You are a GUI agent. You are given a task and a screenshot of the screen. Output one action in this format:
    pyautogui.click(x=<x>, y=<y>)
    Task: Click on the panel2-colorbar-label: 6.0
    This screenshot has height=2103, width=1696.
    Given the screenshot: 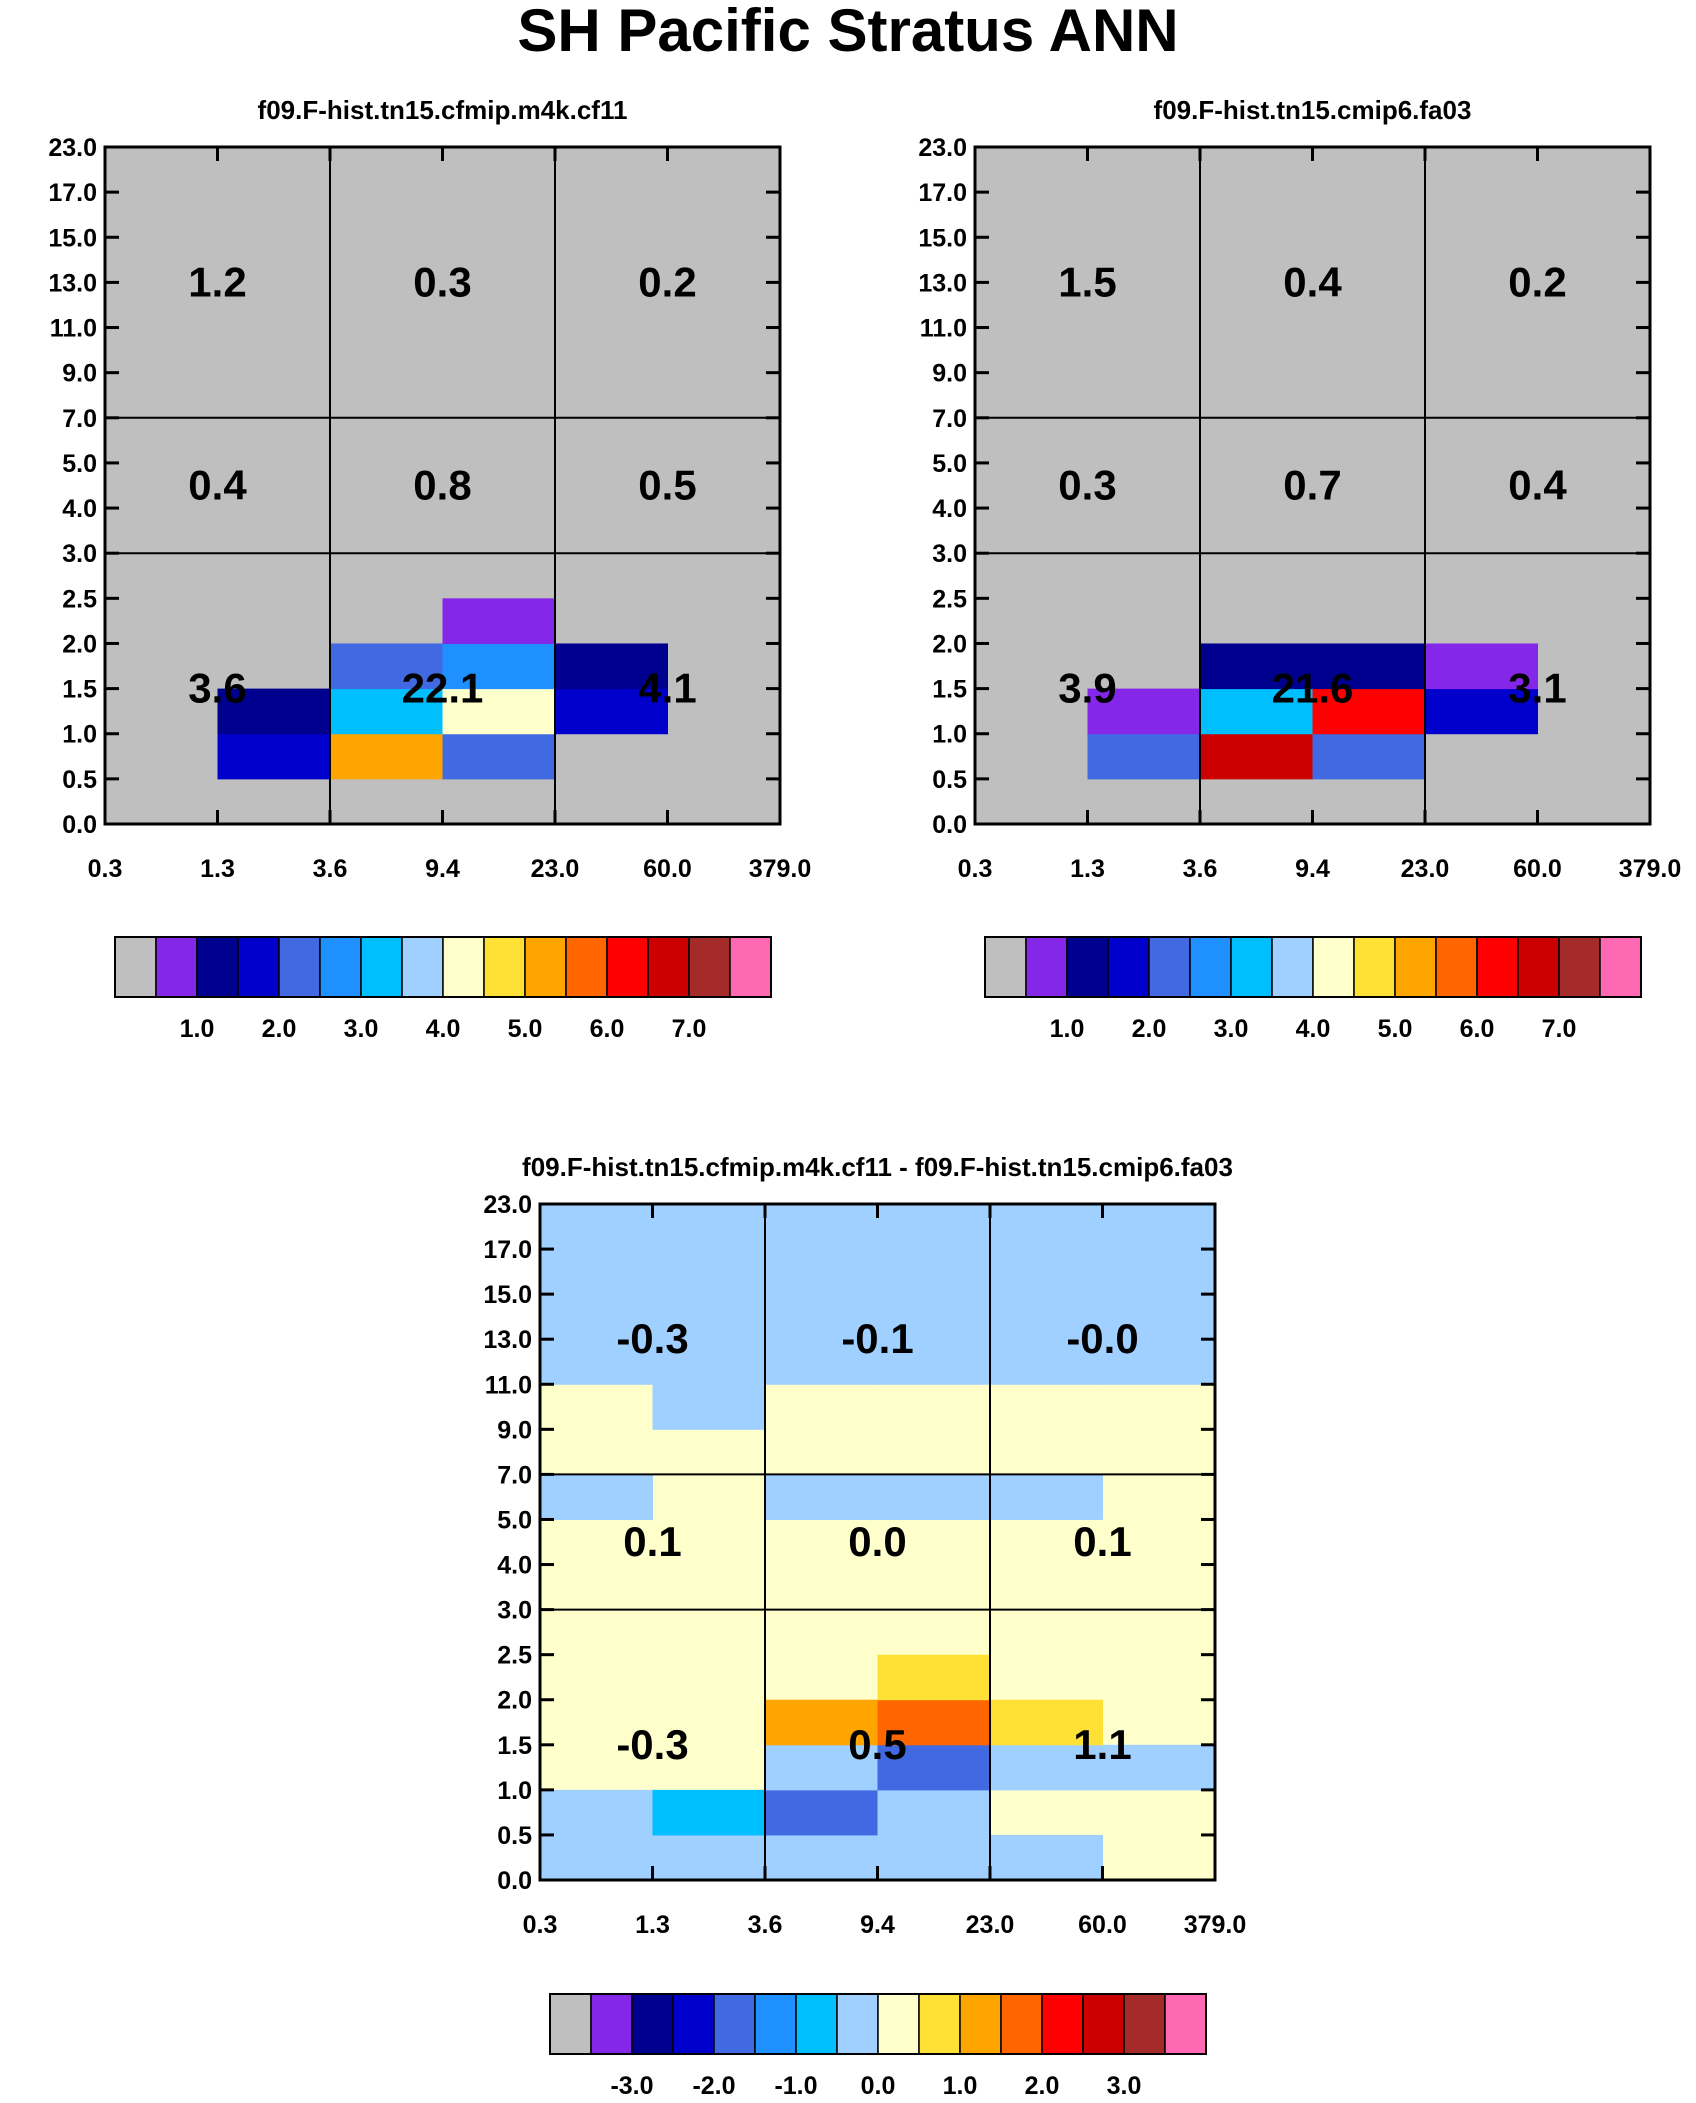 What is the action you would take?
    pyautogui.click(x=1477, y=1029)
    